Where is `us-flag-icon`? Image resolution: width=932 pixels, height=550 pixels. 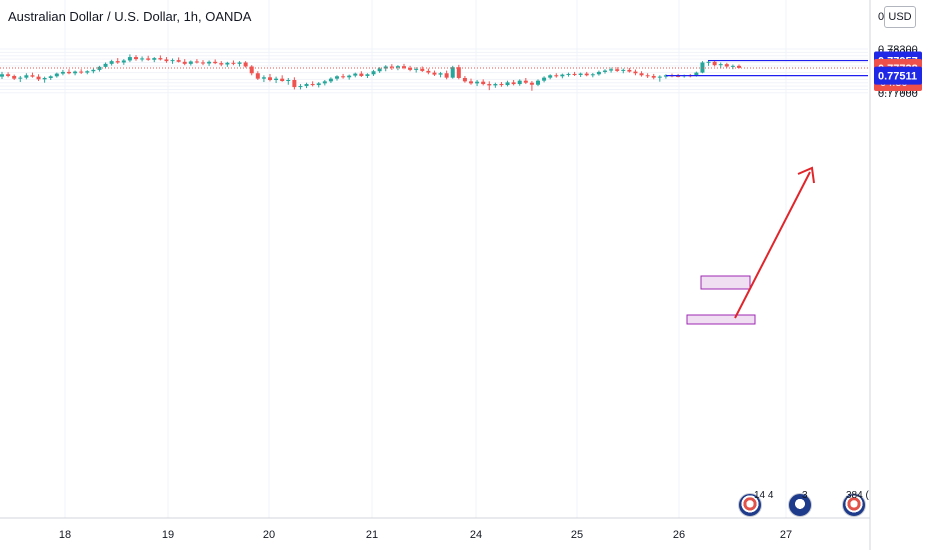 us-flag-icon is located at coordinates (854, 505).